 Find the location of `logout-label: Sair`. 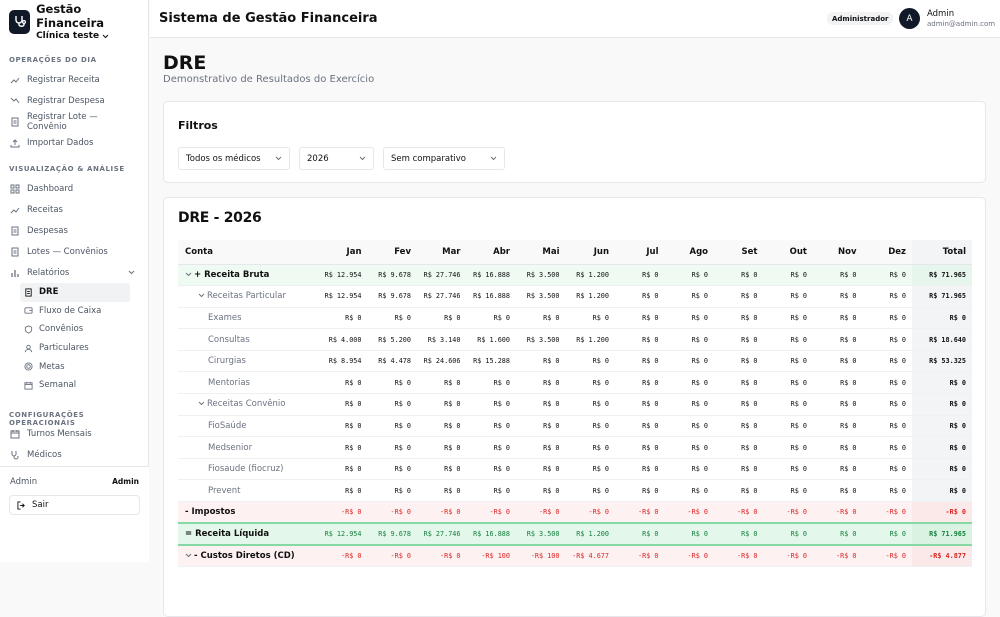

logout-label: Sair is located at coordinates (40, 505).